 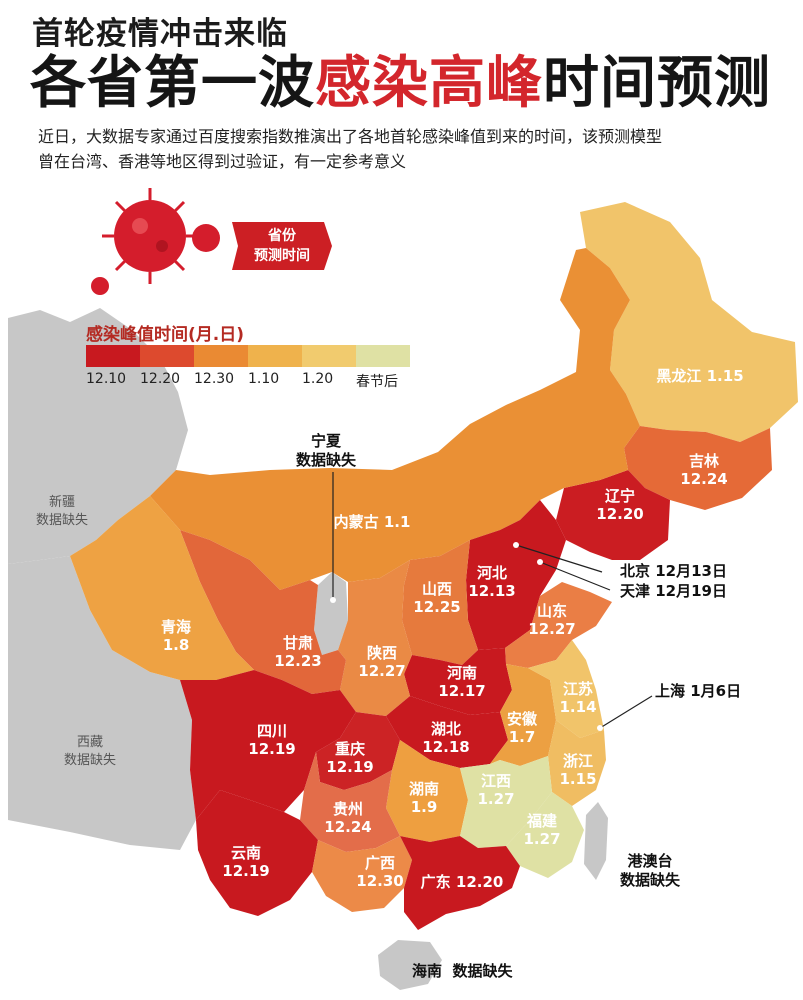 What do you see at coordinates (263, 612) in the screenshot?
I see `province-gansu` at bounding box center [263, 612].